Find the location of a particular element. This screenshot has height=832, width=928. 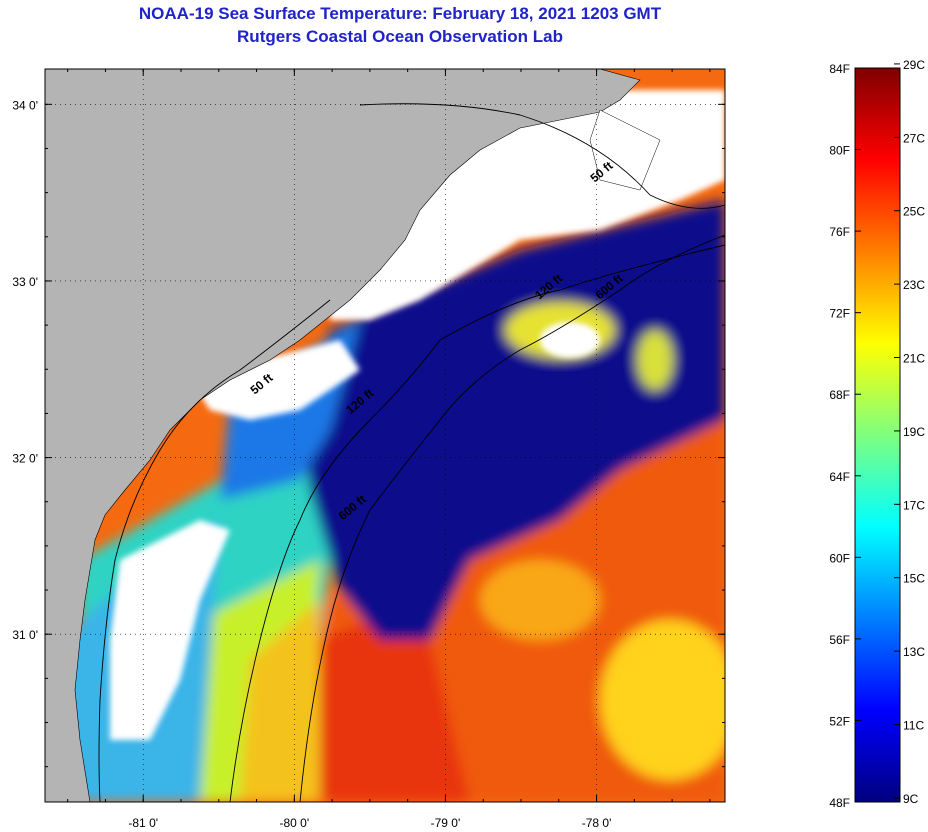

cloud-mid is located at coordinates (275, 380).